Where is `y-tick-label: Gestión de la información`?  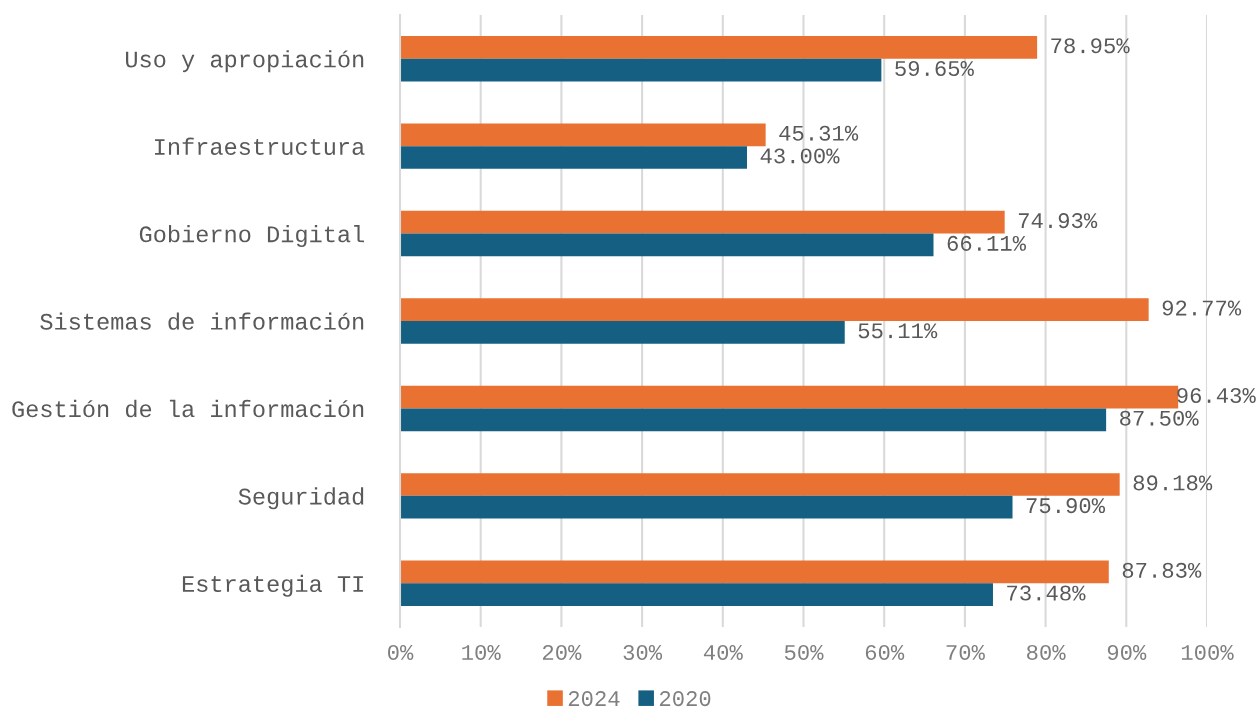
y-tick-label: Gestión de la información is located at coordinates (188, 408).